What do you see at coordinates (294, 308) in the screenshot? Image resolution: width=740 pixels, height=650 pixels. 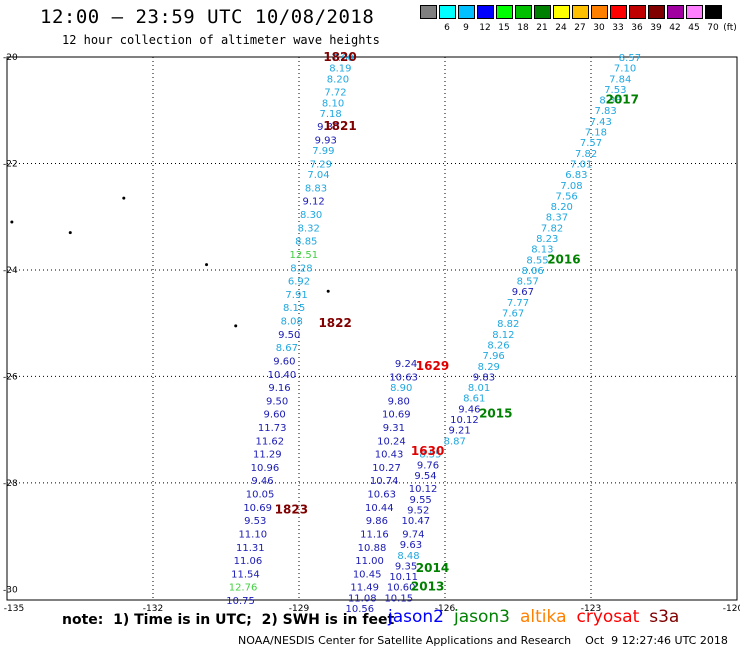 I see `wave-height-value: 8.15` at bounding box center [294, 308].